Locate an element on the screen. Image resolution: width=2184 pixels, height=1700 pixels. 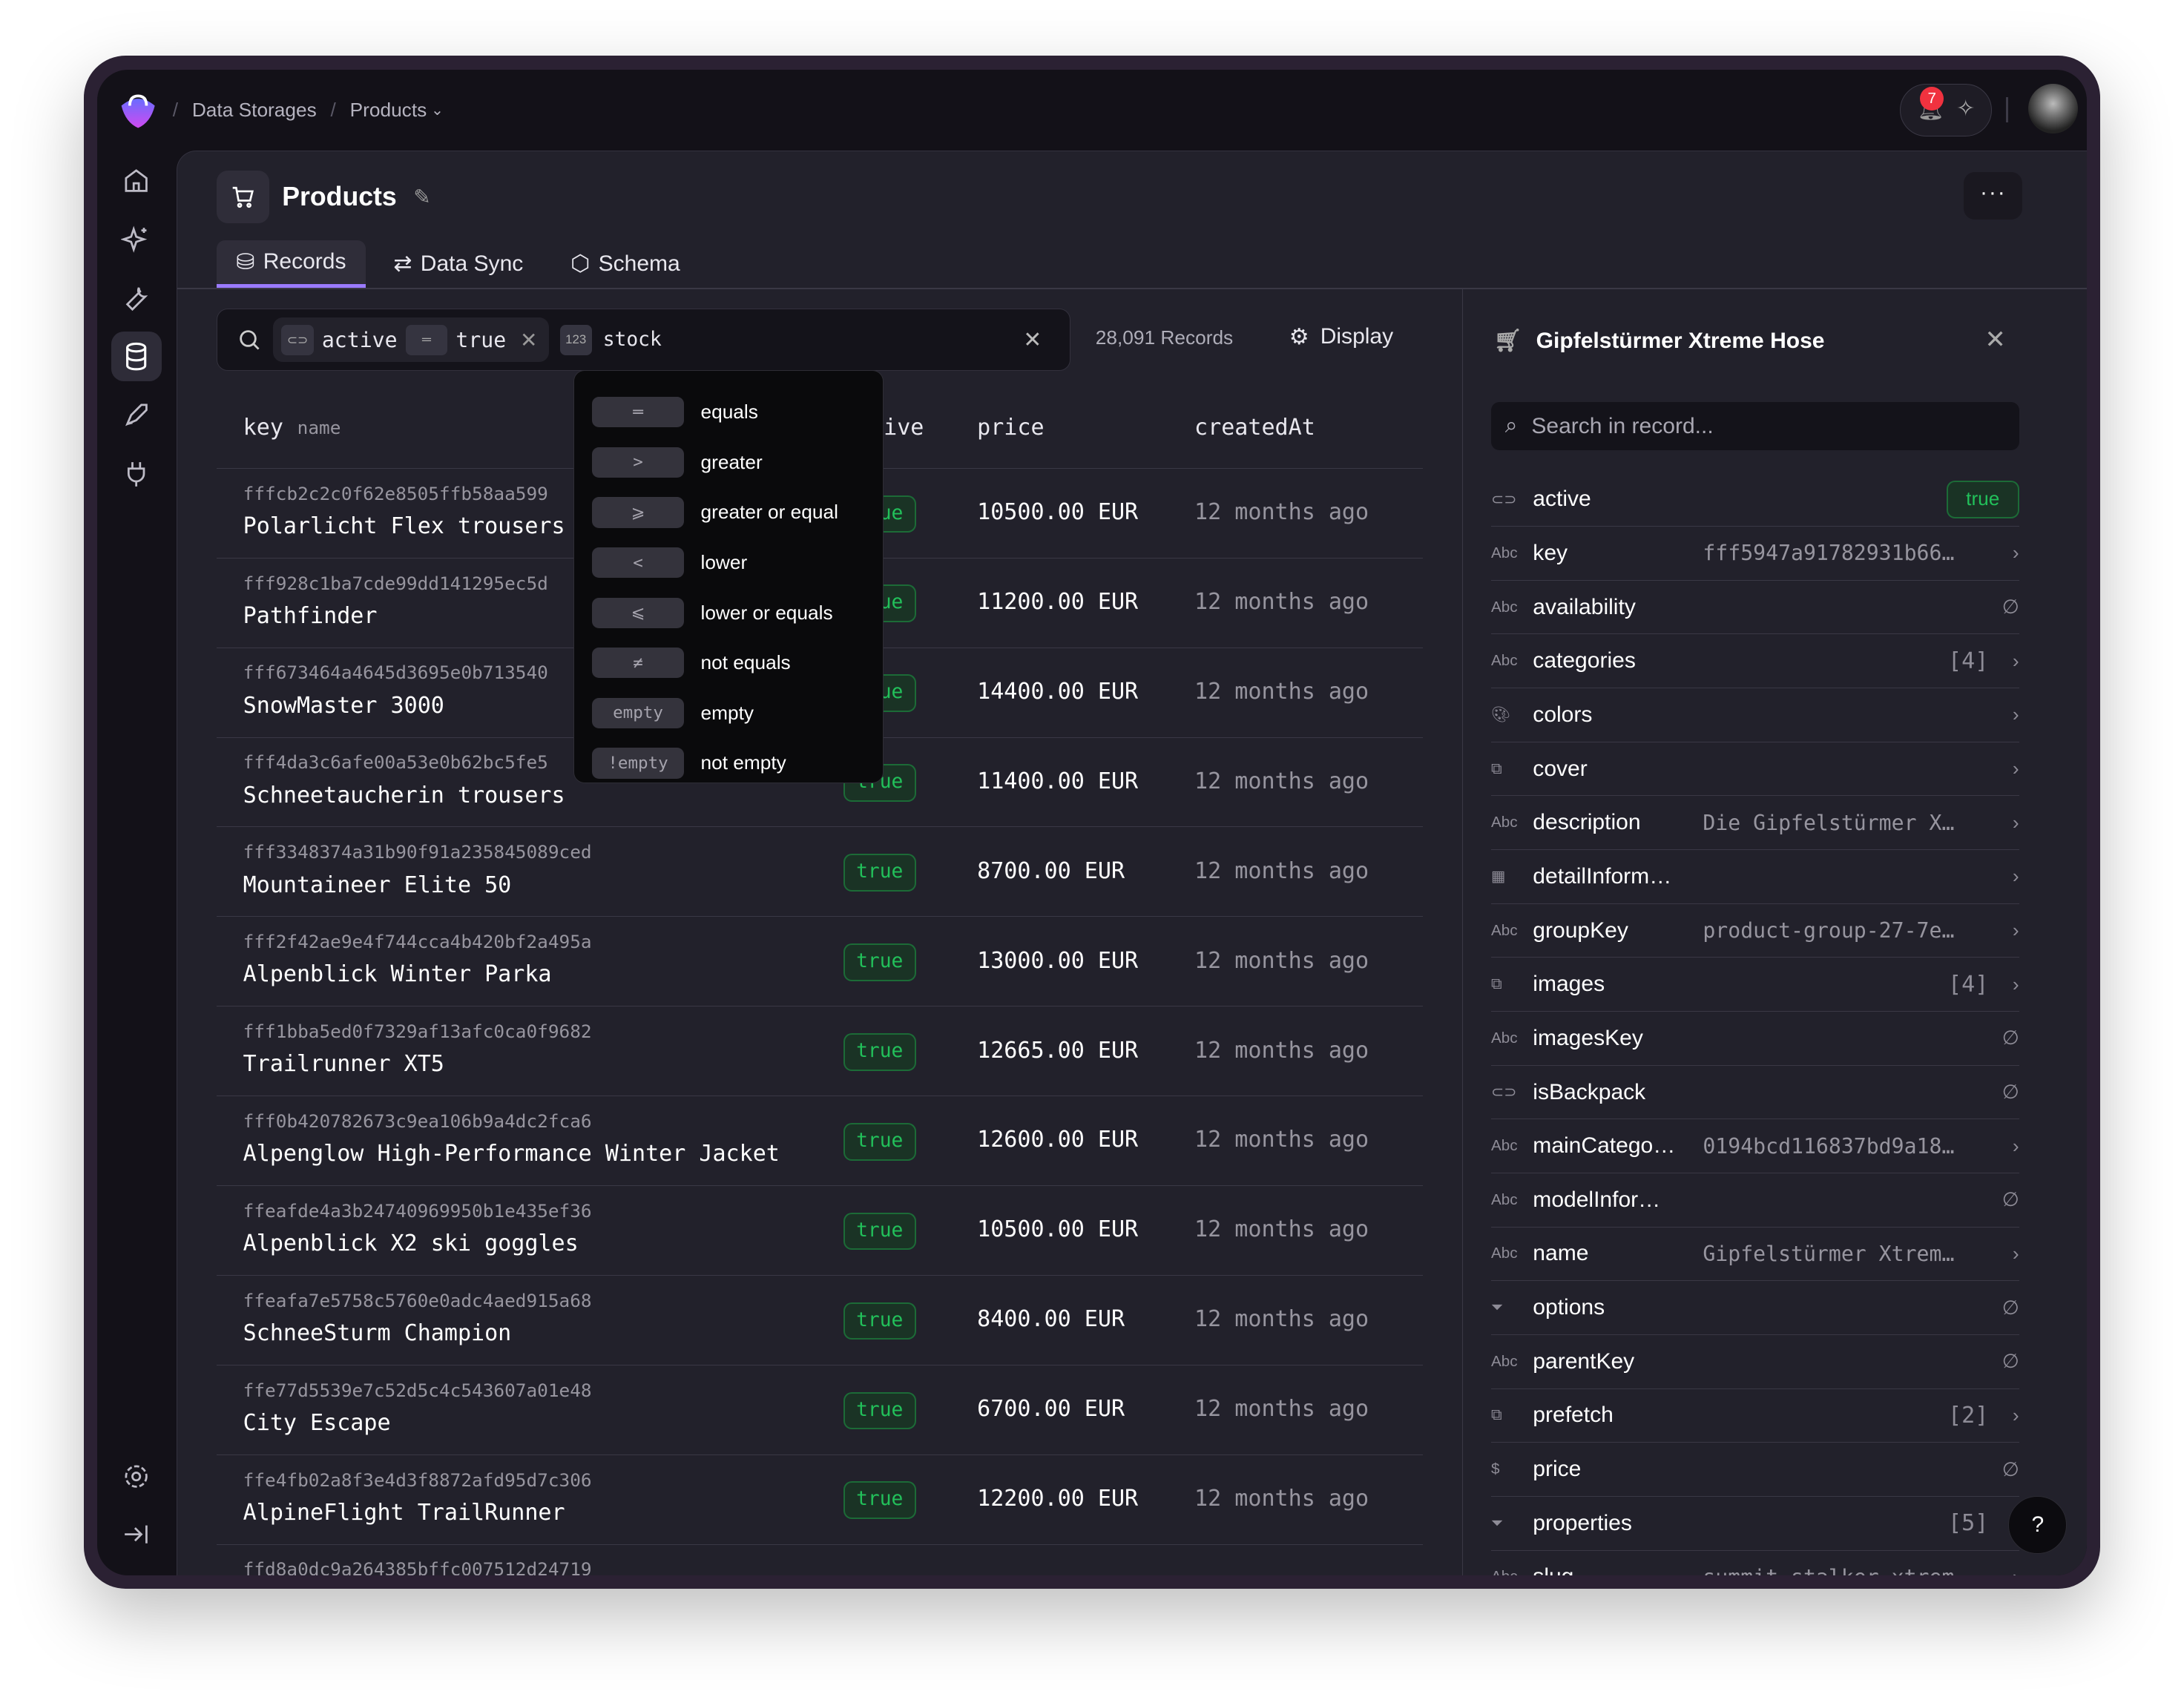
operator-option: ═ equals is located at coordinates (729, 412).